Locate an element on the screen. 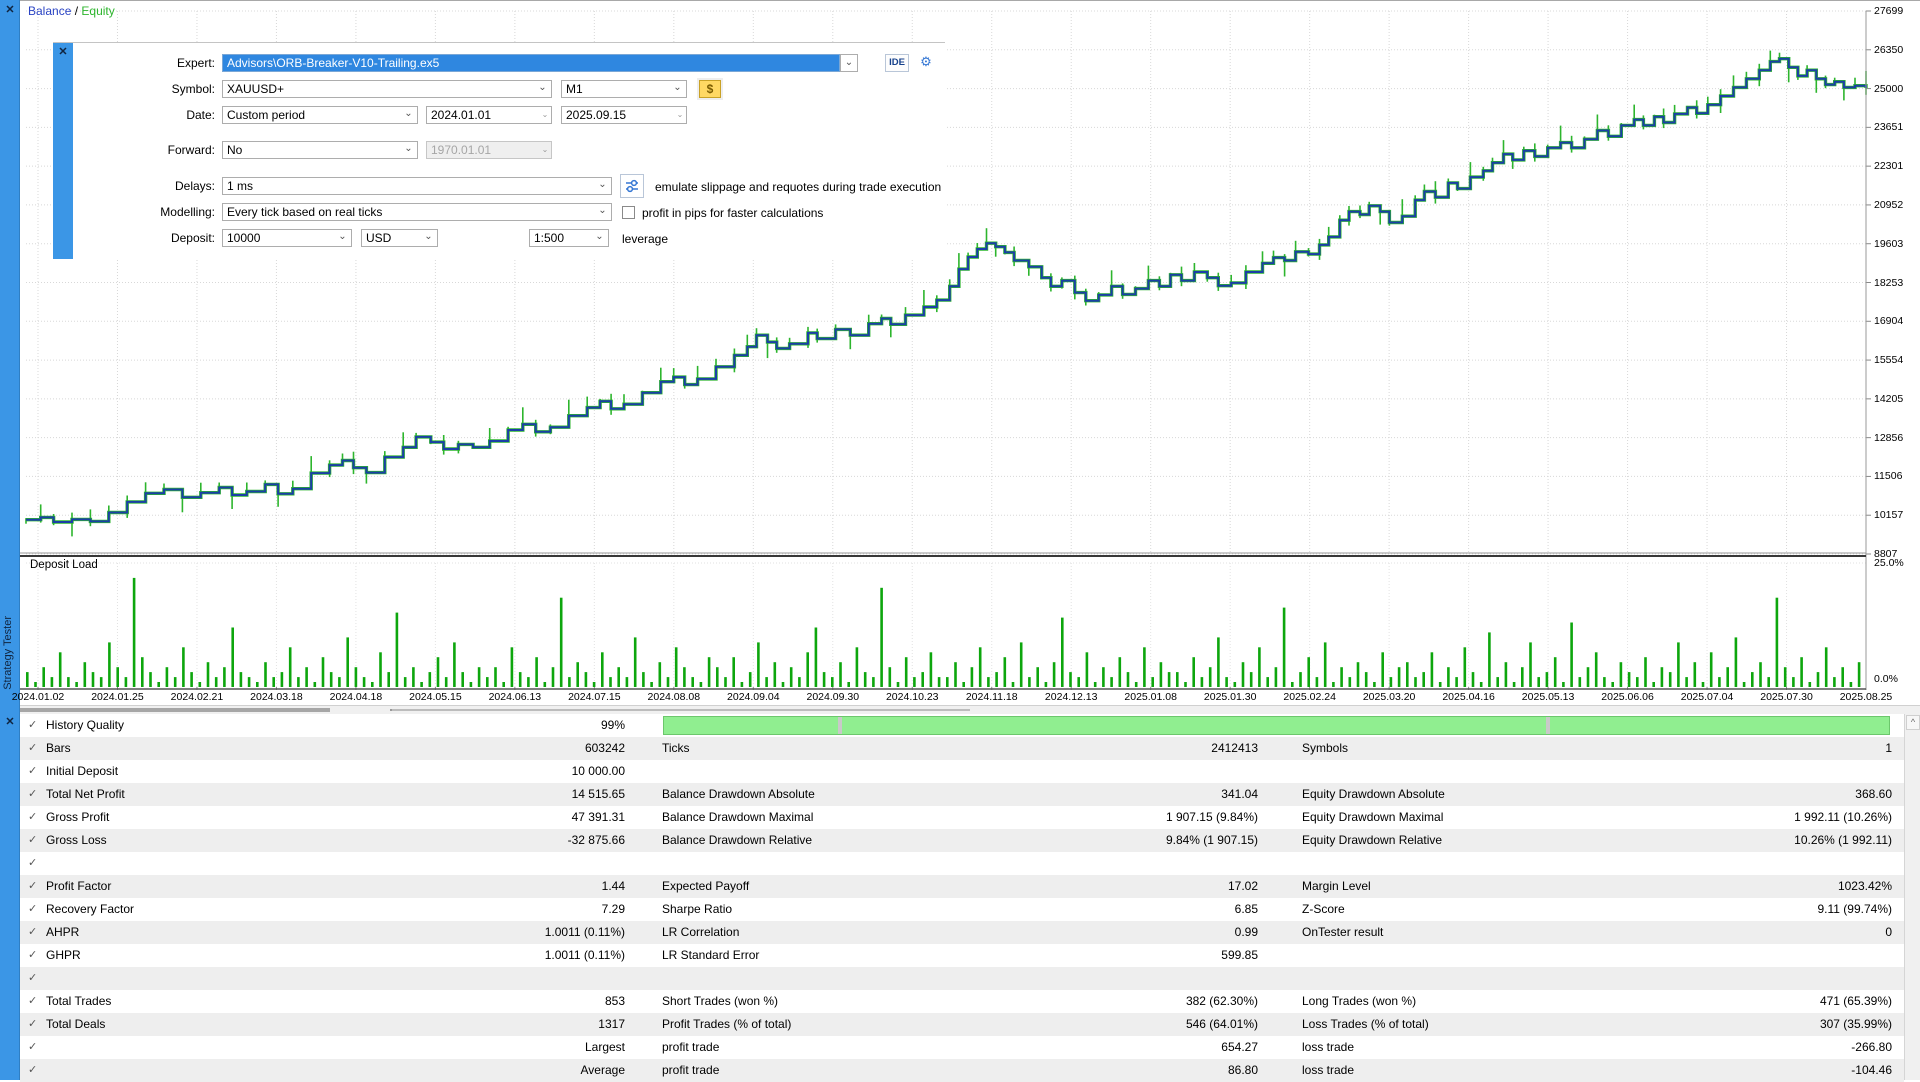 The image size is (1920, 1082). slippage-settings-icon is located at coordinates (632, 186).